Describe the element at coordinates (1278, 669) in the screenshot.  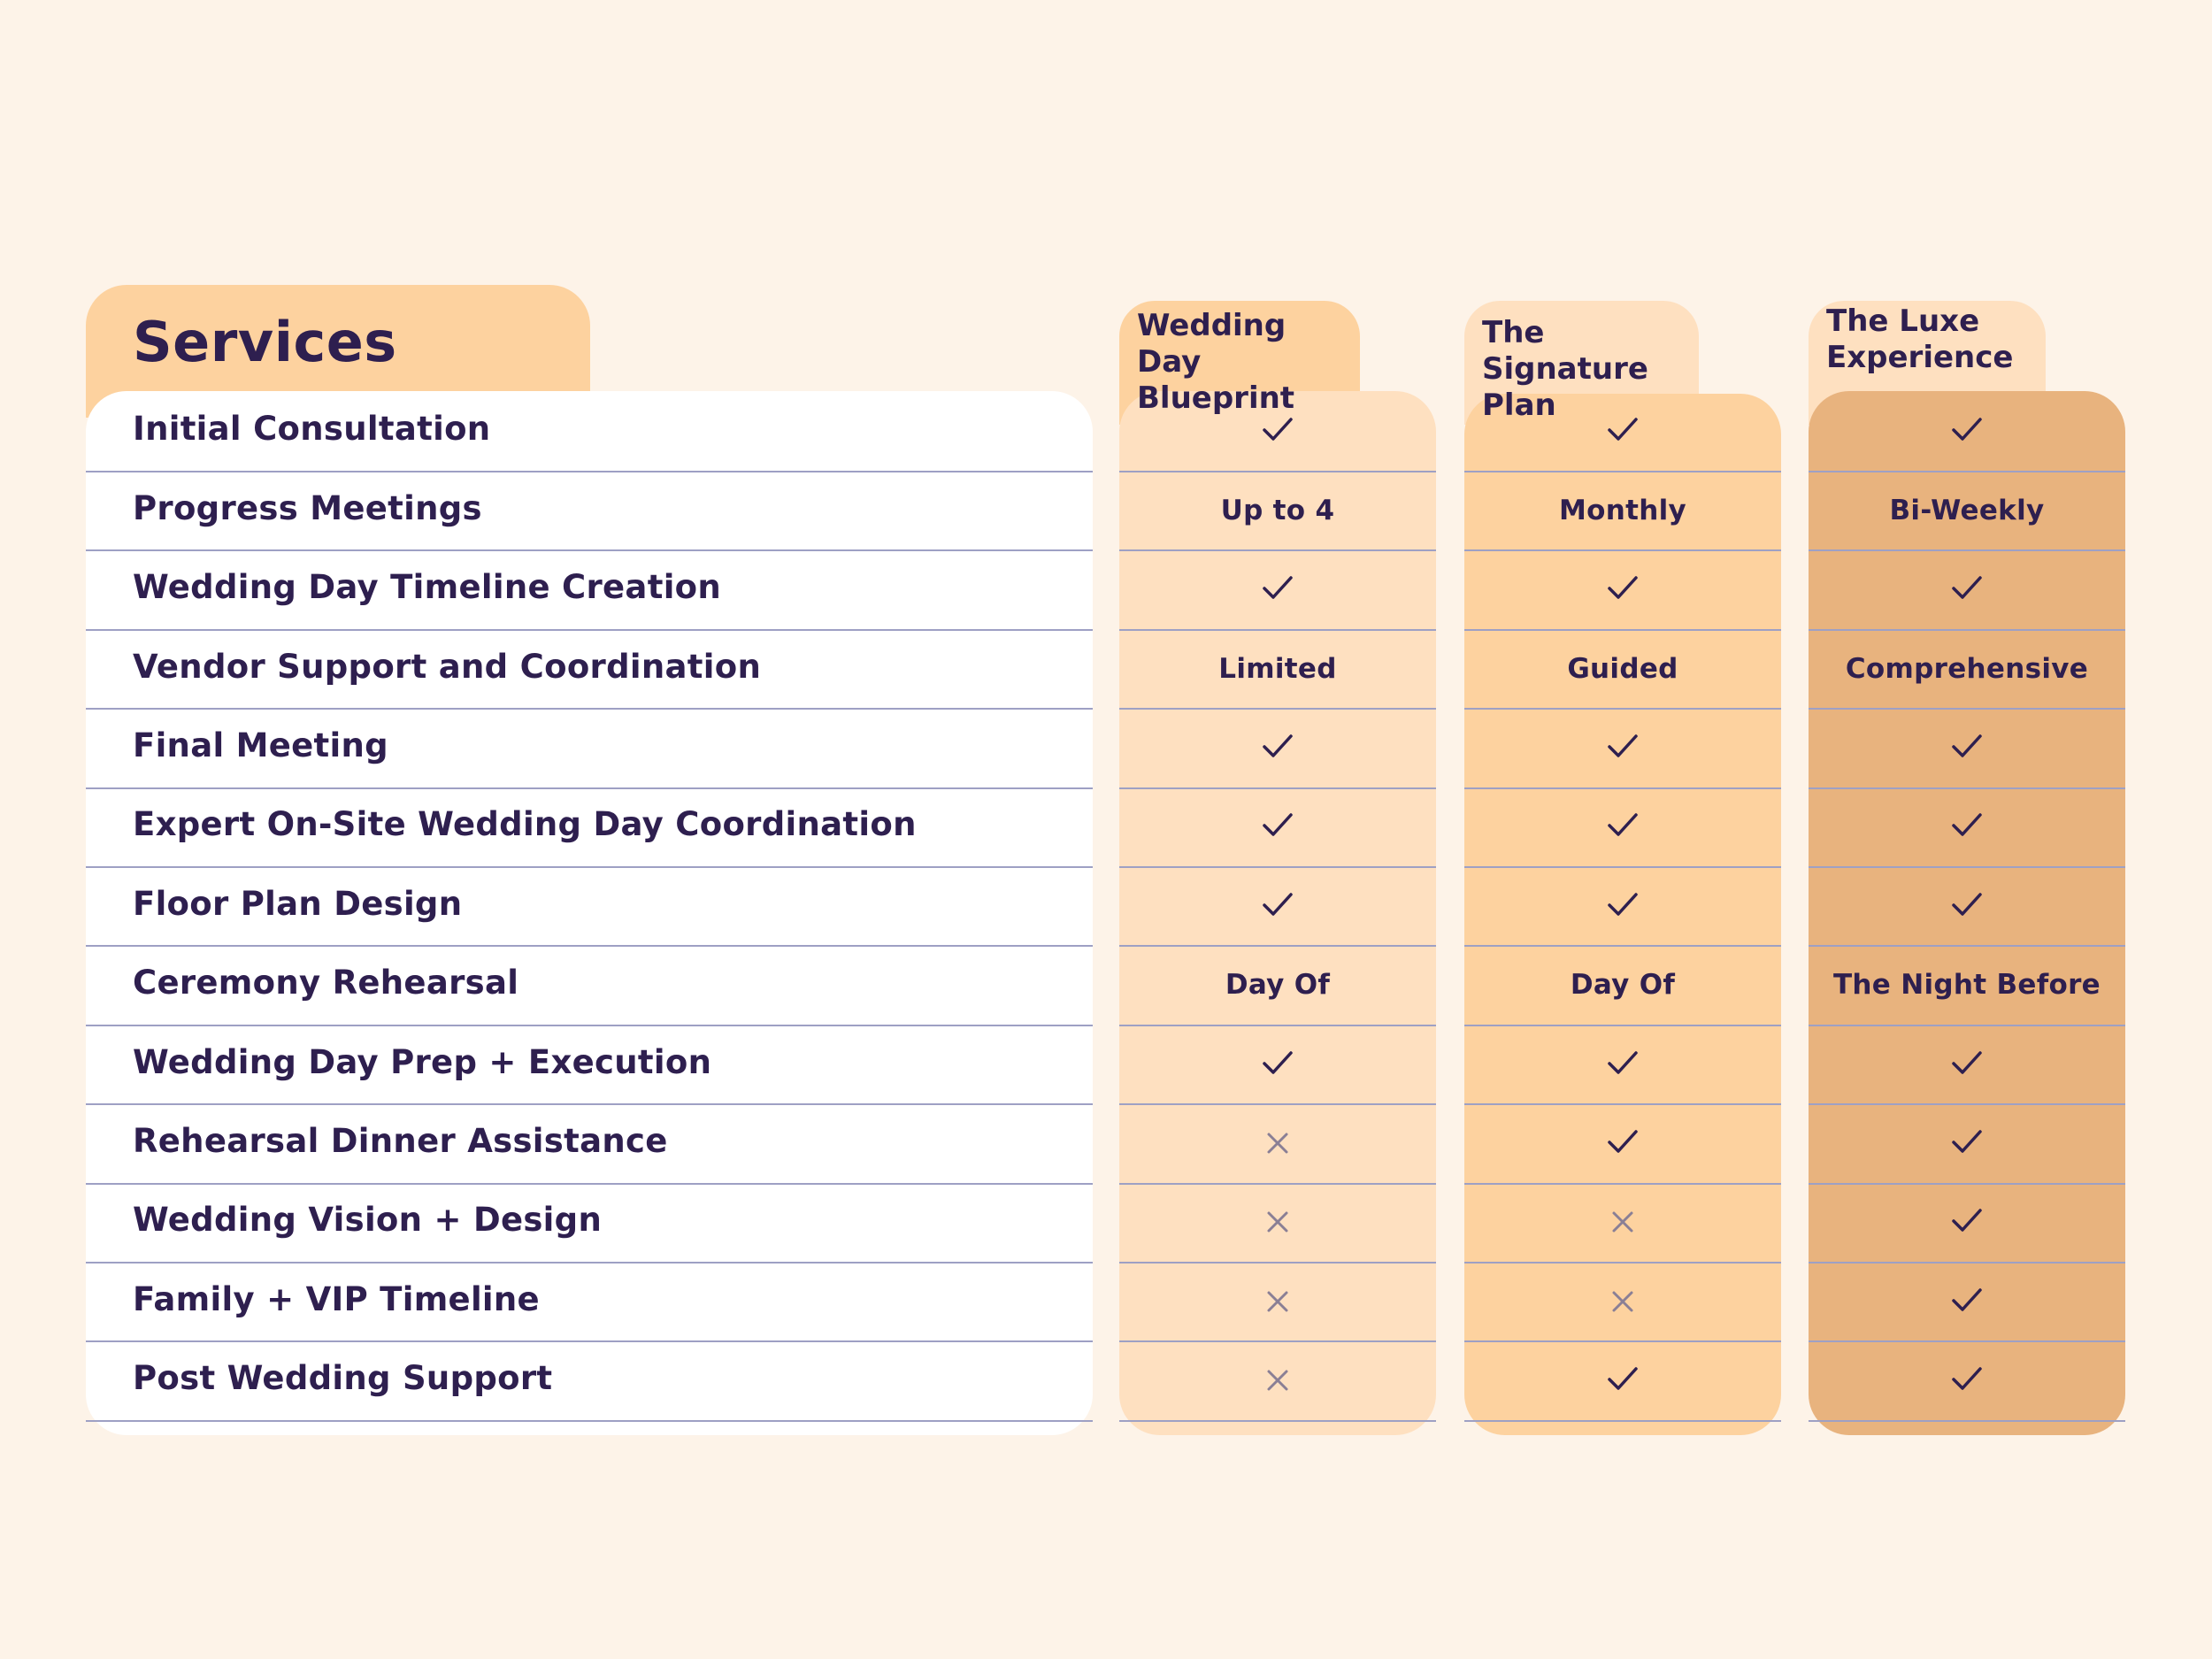
I see `plan-value: Limited` at that location.